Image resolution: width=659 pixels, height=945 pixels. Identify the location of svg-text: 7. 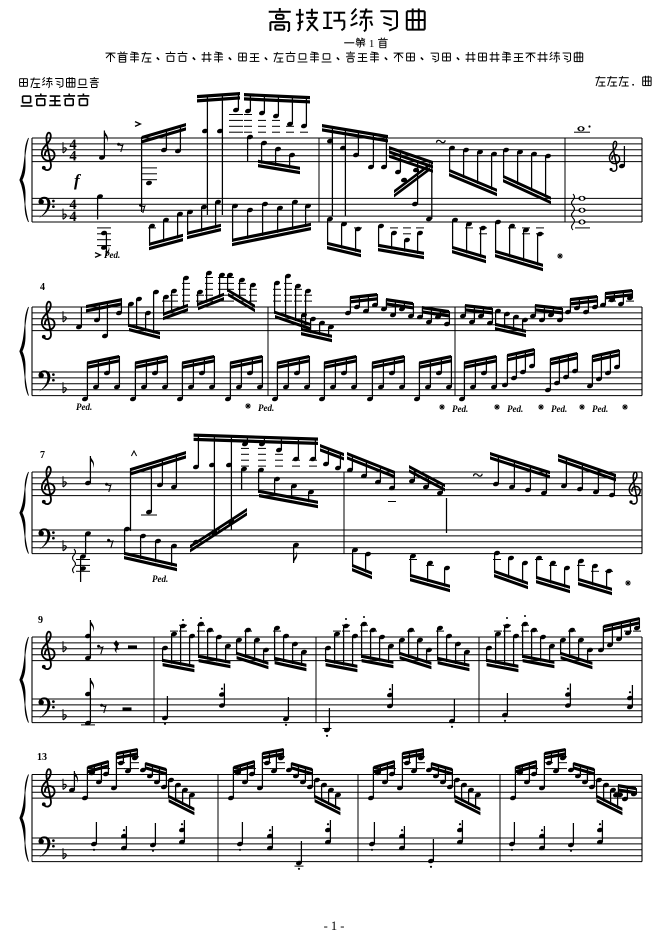
(42, 455).